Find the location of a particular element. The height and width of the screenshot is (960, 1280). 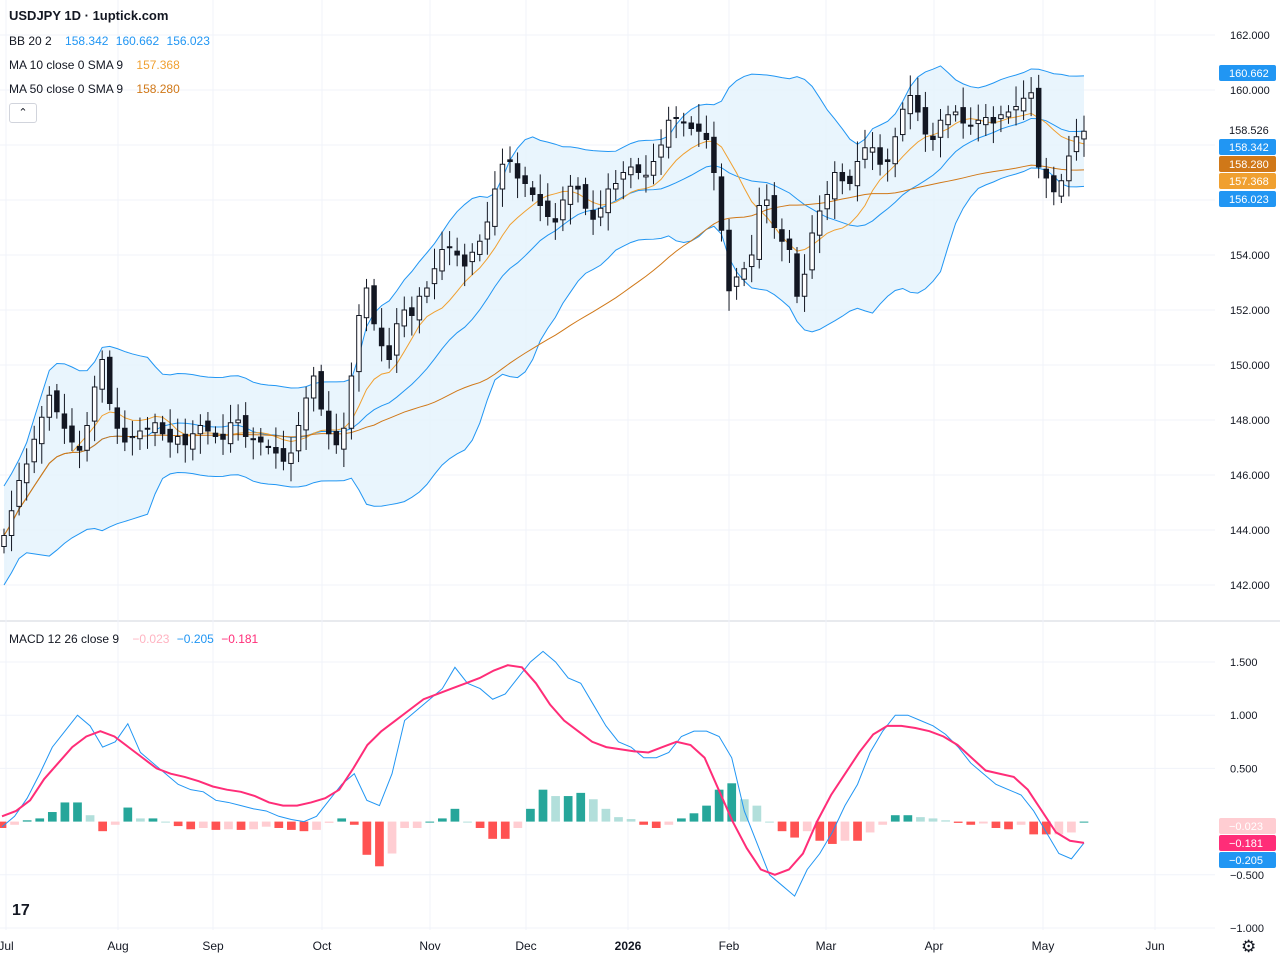

collapse-legend-button: ⌃ is located at coordinates (23, 113).